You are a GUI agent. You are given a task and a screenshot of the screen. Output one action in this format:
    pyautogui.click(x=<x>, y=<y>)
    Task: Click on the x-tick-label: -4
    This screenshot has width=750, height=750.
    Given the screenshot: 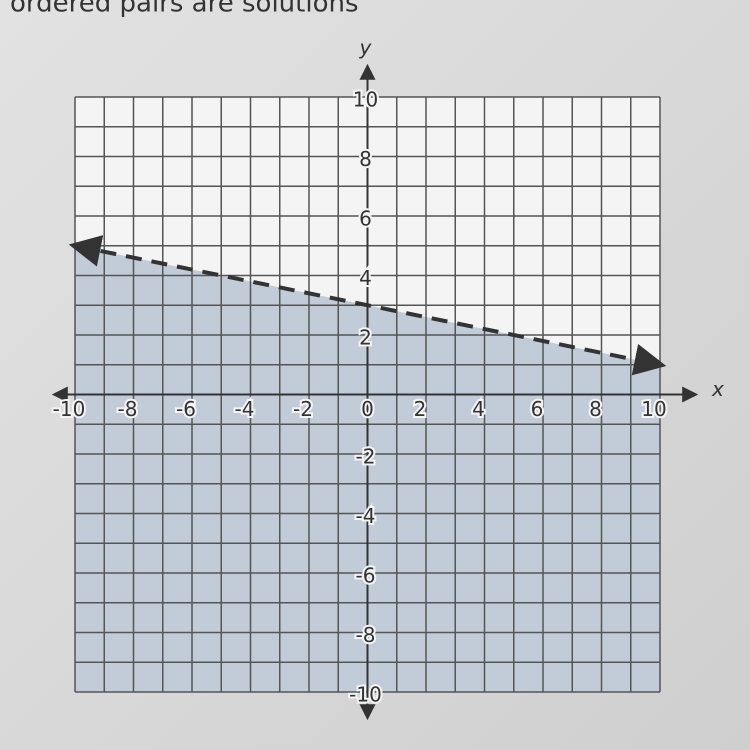 What is the action you would take?
    pyautogui.click(x=245, y=409)
    